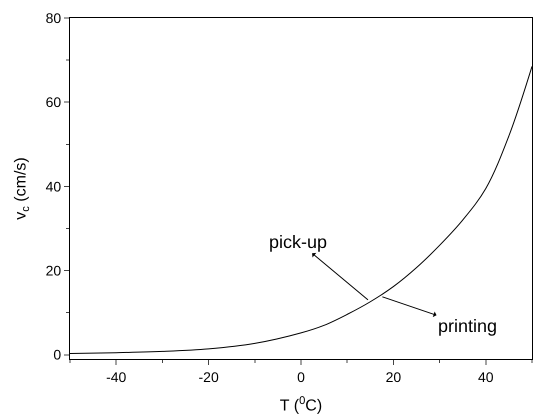 Image resolution: width=540 pixels, height=419 pixels. Describe the element at coordinates (301, 404) in the screenshot. I see `x-axis-title: T ($^{0}$C)` at that location.